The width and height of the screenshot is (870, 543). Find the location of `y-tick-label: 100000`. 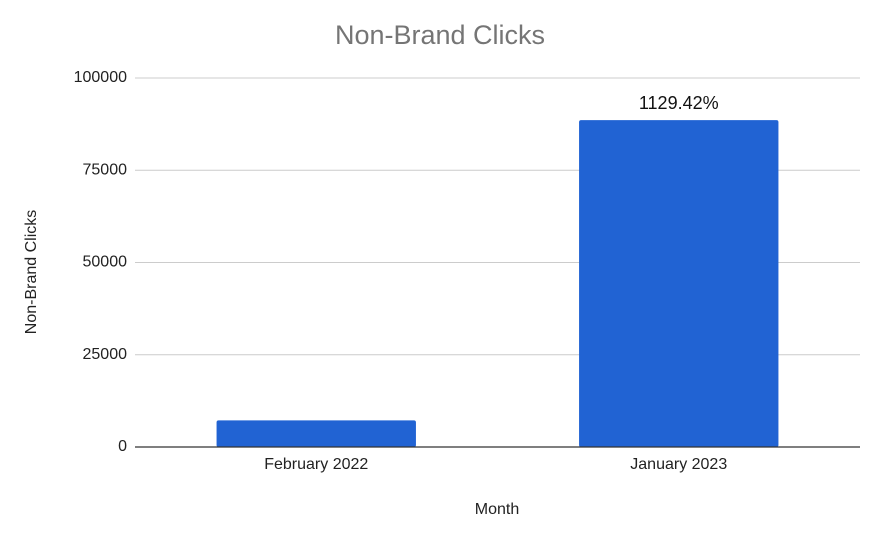

y-tick-label: 100000 is located at coordinates (100, 77).